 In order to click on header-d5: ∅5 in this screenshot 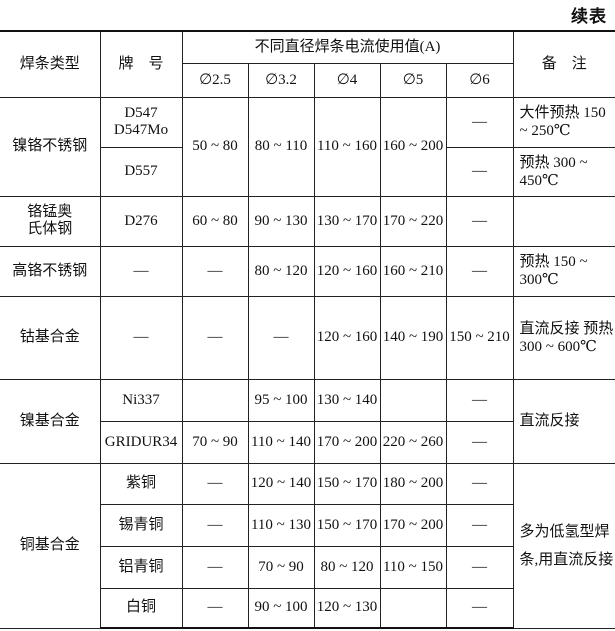, I will do `click(413, 80)`.